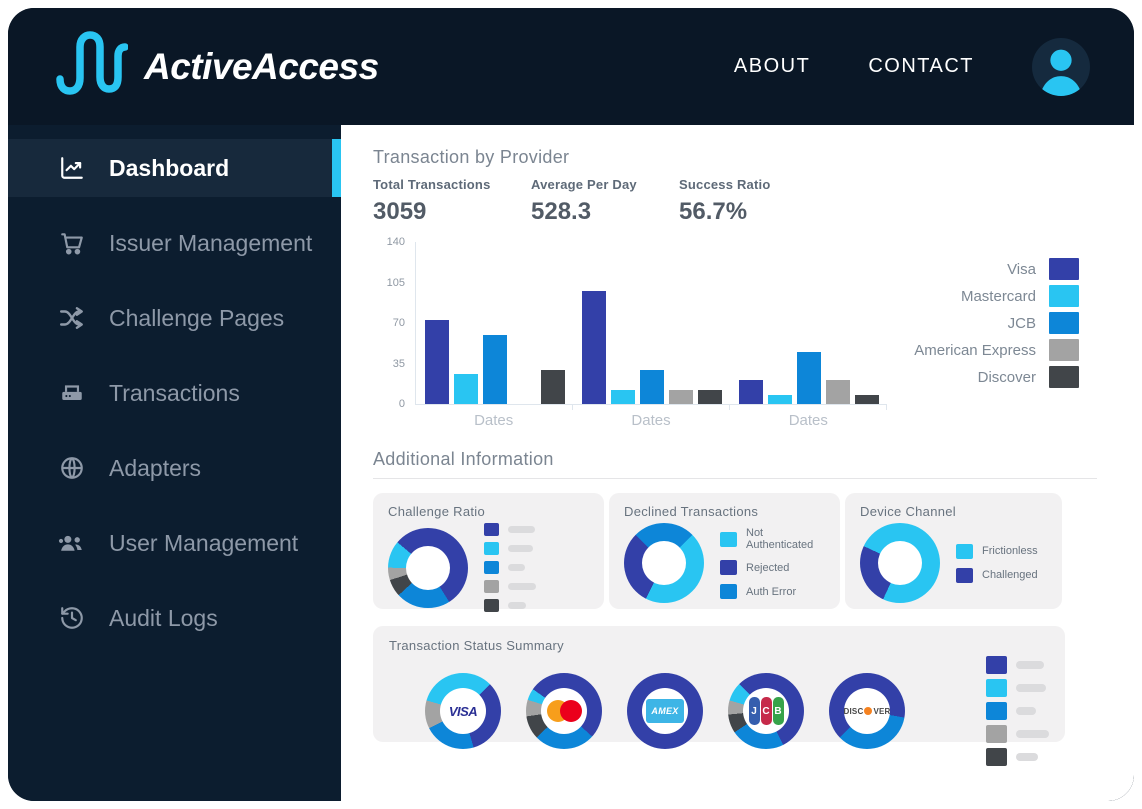 Image resolution: width=1142 pixels, height=809 pixels. I want to click on sidebar-item-label: Dashboard, so click(169, 167).